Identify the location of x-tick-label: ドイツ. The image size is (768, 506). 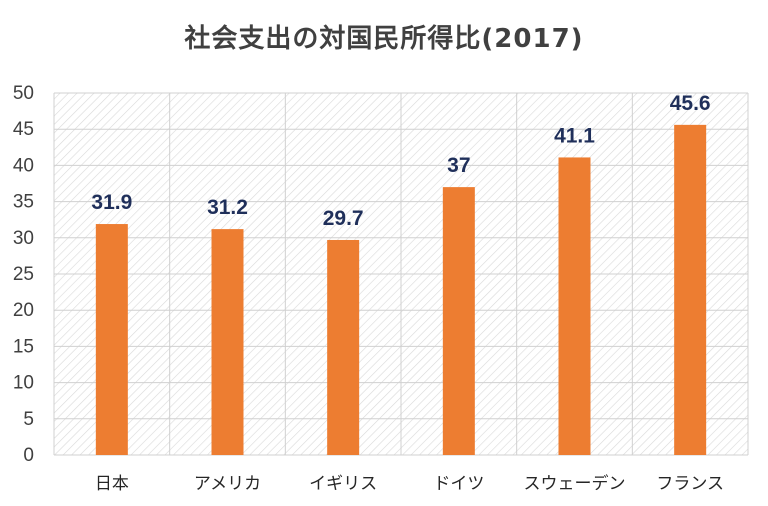
(458, 484).